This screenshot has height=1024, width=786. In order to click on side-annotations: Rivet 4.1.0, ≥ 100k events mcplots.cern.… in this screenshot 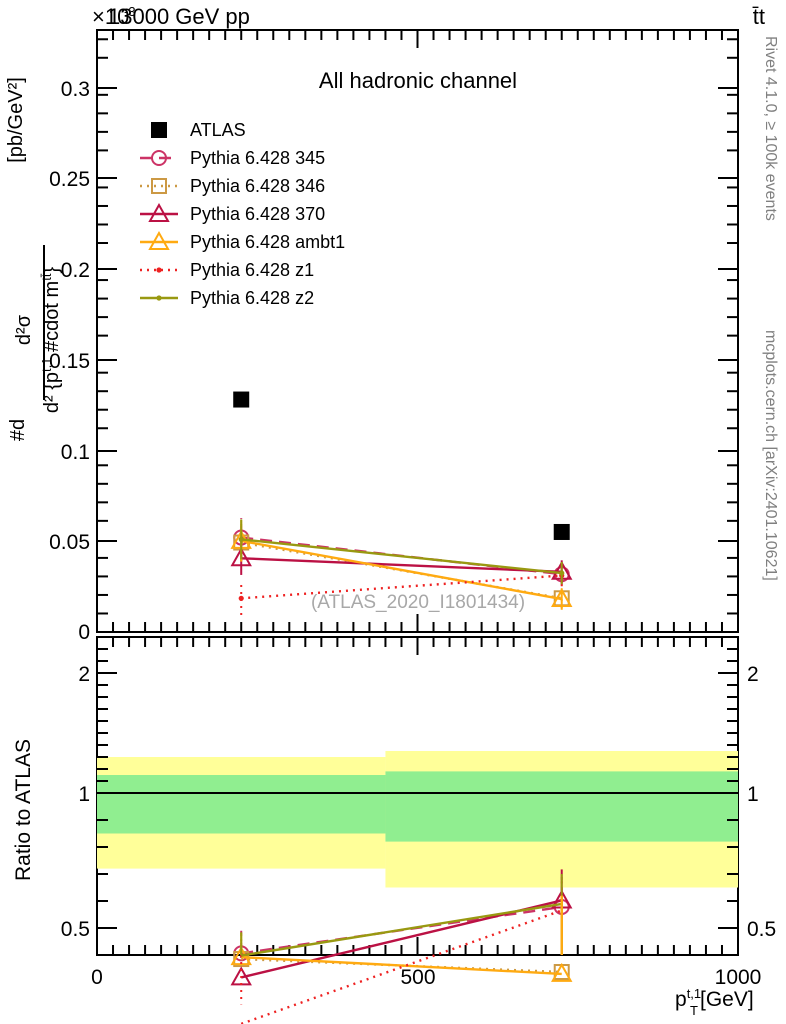, I will do `click(770, 308)`.